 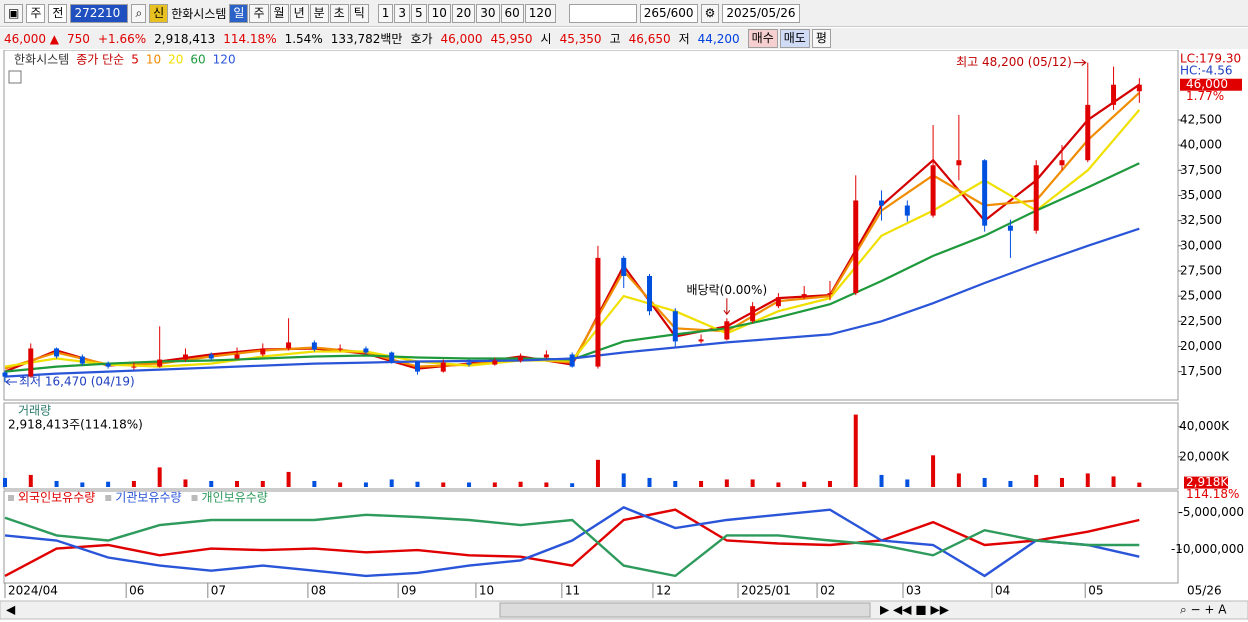 What do you see at coordinates (199, 13) in the screenshot?
I see `stock-name: 한화시스템` at bounding box center [199, 13].